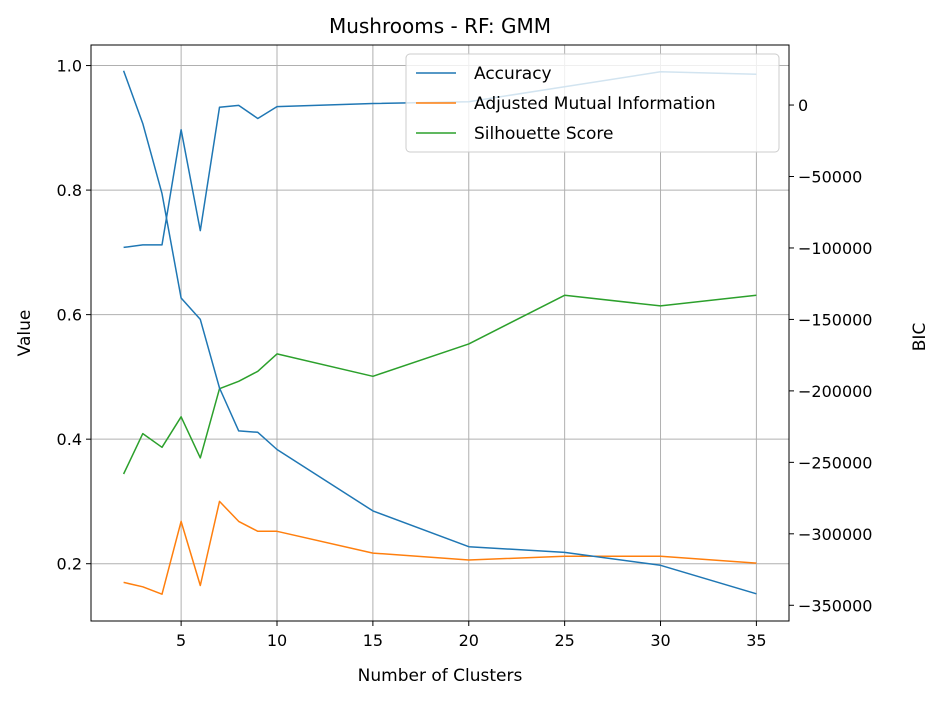  Describe the element at coordinates (660, 640) in the screenshot. I see `x-tick-label: 30` at that location.